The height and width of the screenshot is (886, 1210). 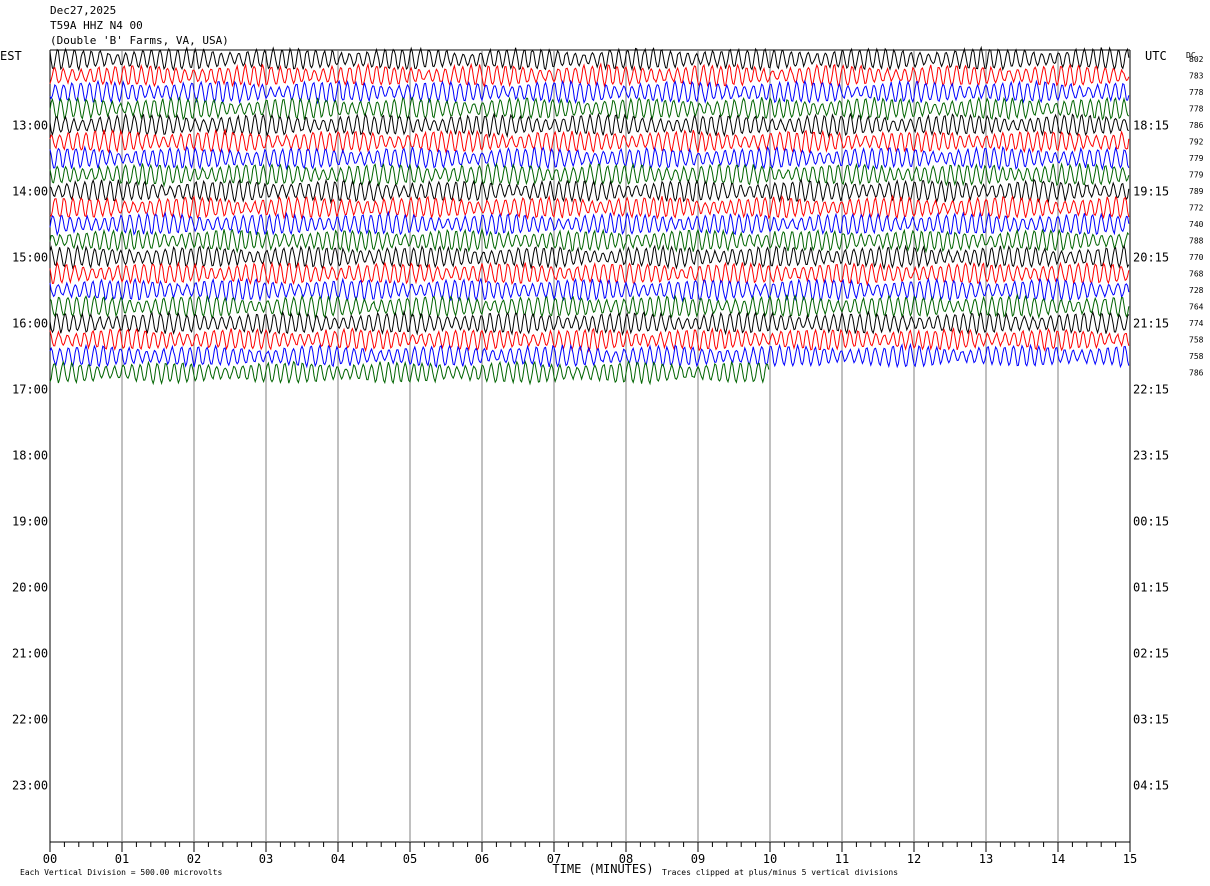 I want to click on x-tick-label: 02, so click(x=194, y=859).